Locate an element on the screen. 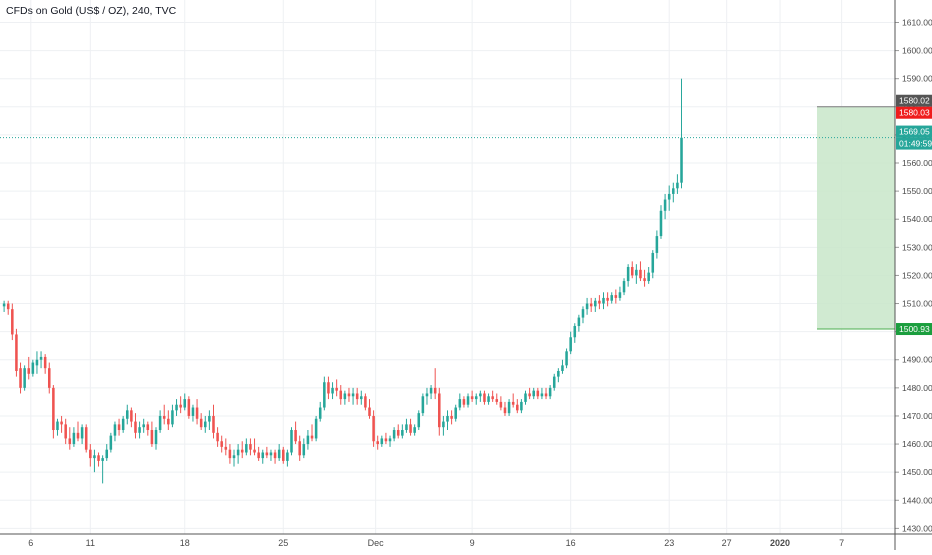  price-marker-label: 01:49:59 is located at coordinates (915, 144).